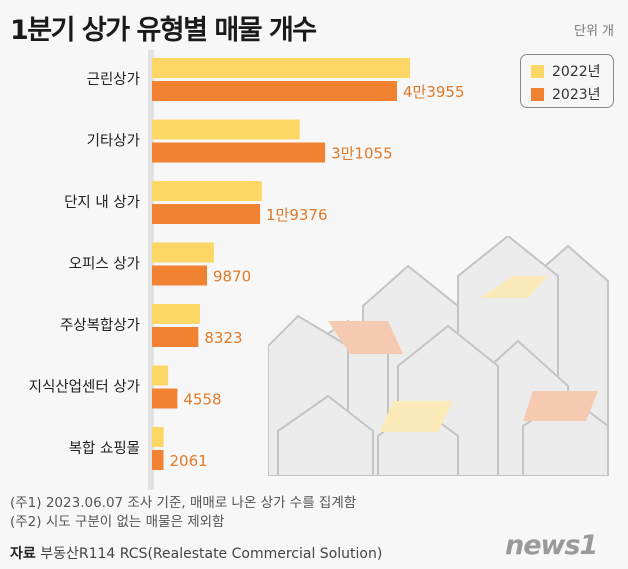 This screenshot has width=628, height=569. What do you see at coordinates (188, 461) in the screenshot?
I see `data-label: 2061` at bounding box center [188, 461].